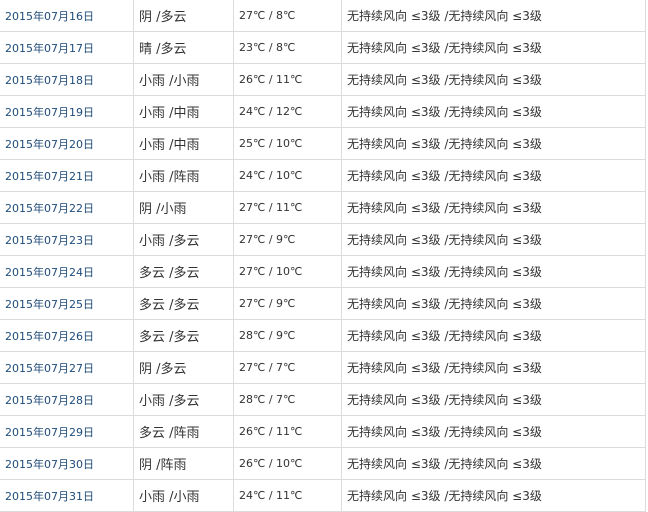 The image size is (648, 512). Describe the element at coordinates (287, 335) in the screenshot. I see `temperature-cell: 28℃ / 9℃` at that location.